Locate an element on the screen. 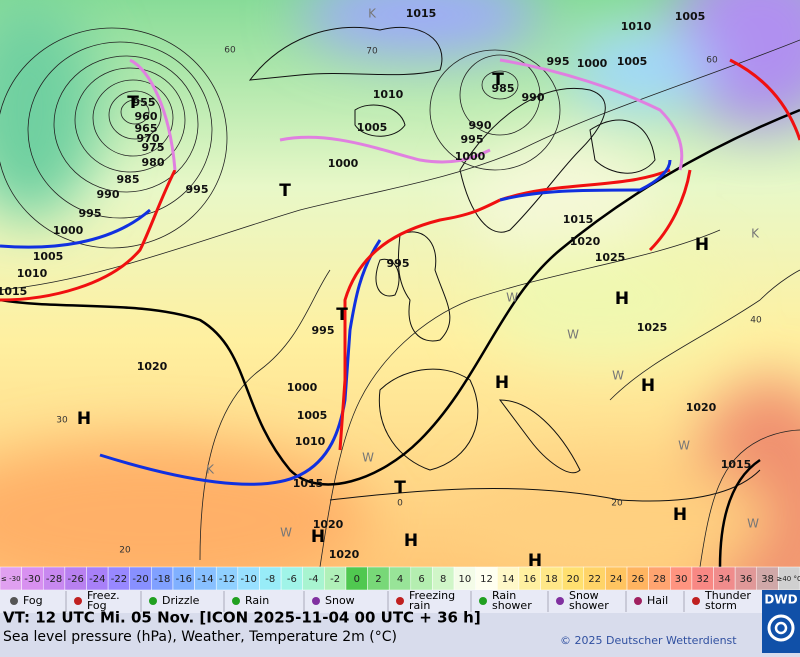  scale-label: 0 is located at coordinates (357, 579).